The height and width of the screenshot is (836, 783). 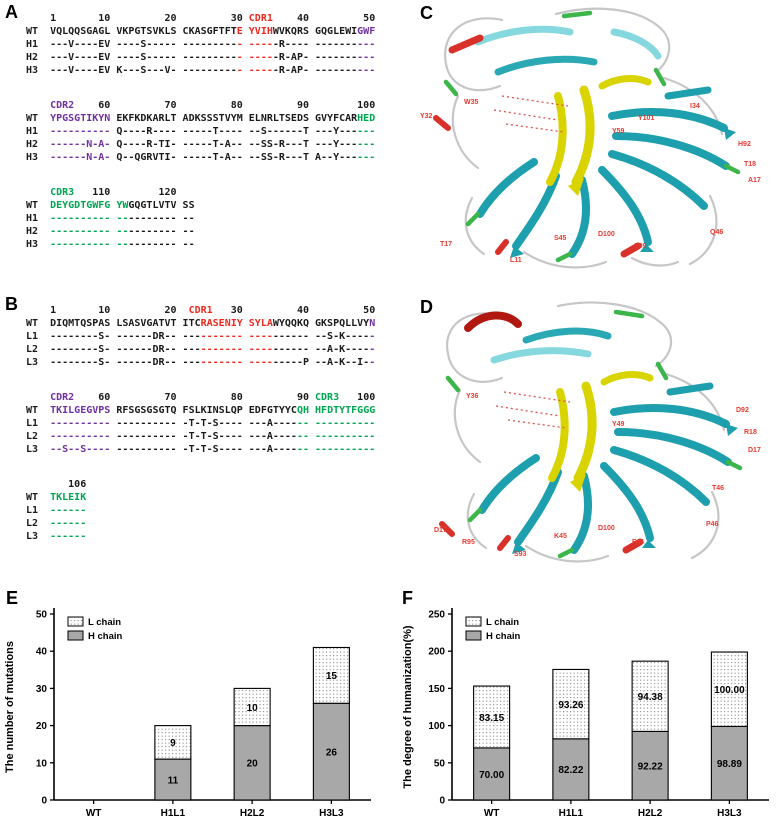 What do you see at coordinates (125, 362) in the screenshot?
I see `sequence-segment: --------S- ------DR-- ---` at bounding box center [125, 362].